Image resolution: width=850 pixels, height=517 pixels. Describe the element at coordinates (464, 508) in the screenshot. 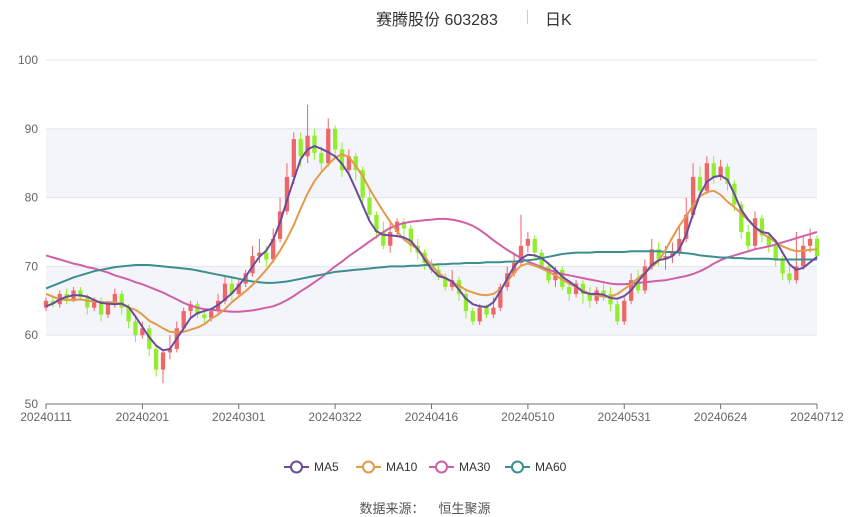

I see `source-value: 恒生聚源` at that location.